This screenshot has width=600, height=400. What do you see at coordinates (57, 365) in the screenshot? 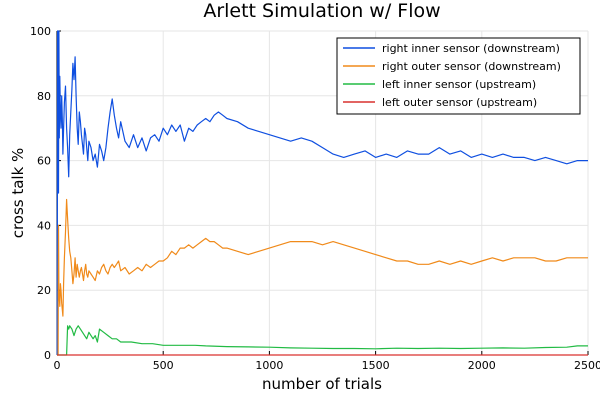
I see `x-tick-label: 0` at bounding box center [57, 365].